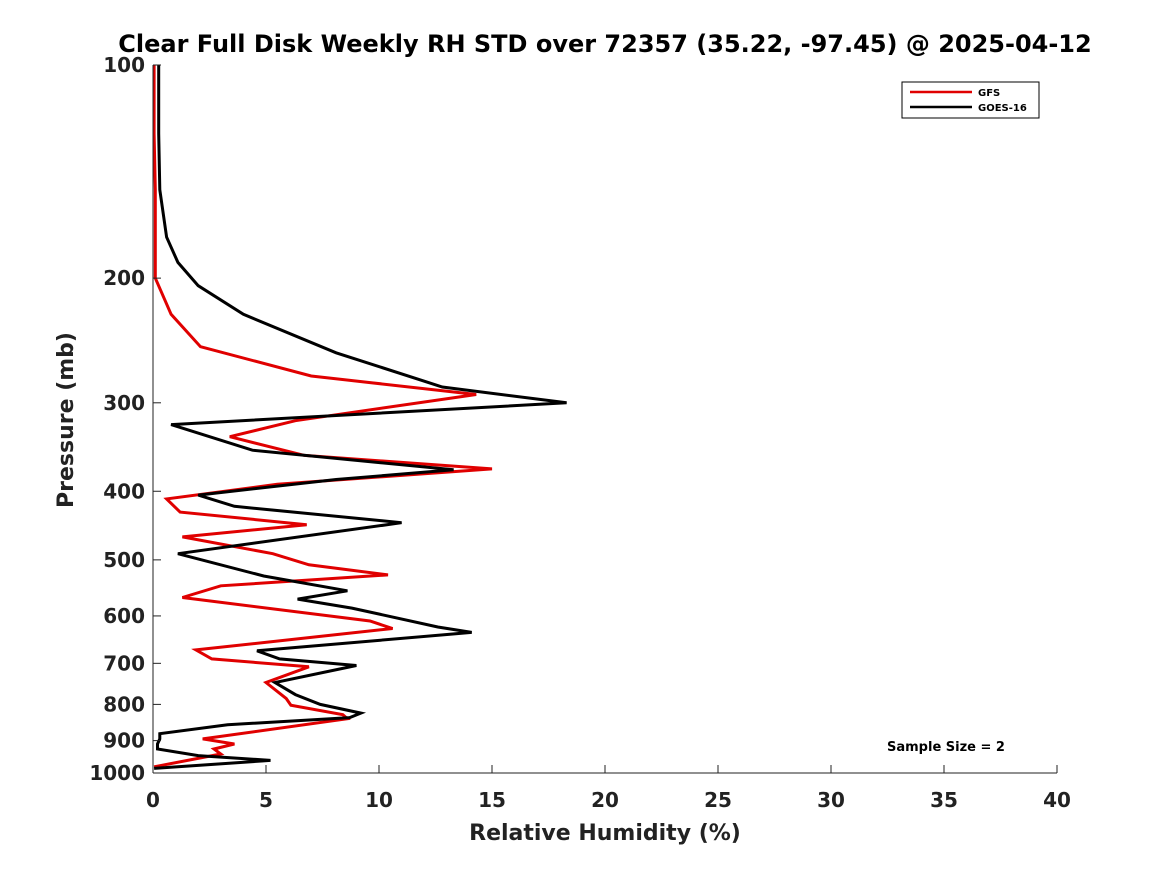  What do you see at coordinates (831, 800) in the screenshot?
I see `x-tick-label: 30` at bounding box center [831, 800].